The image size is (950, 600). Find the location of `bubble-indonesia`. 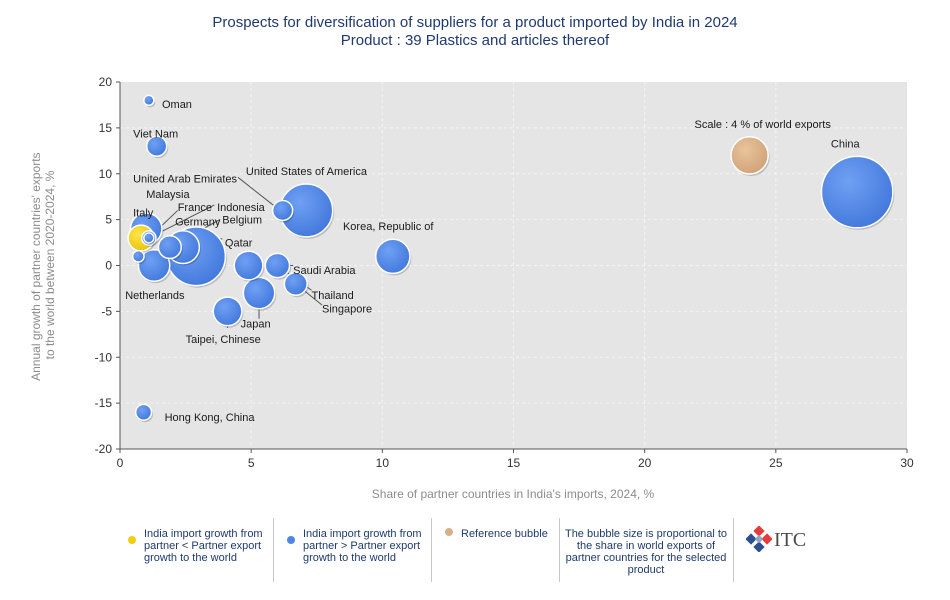

bubble-indonesia is located at coordinates (149, 238).